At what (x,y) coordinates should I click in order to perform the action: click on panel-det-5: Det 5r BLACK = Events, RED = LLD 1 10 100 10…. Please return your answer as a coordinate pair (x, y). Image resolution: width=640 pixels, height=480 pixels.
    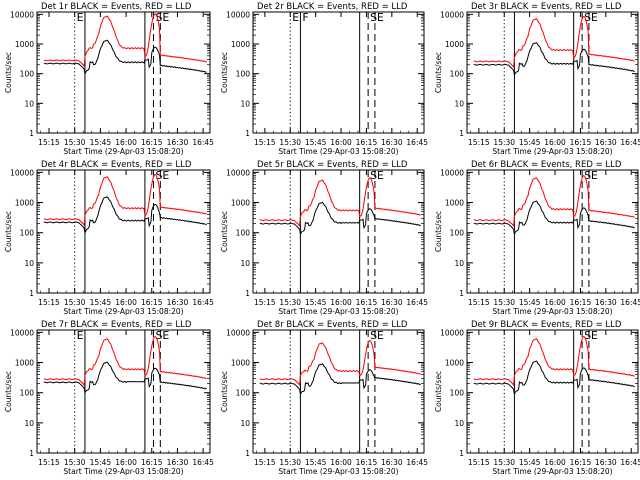
    Looking at the image, I should click on (324, 238).